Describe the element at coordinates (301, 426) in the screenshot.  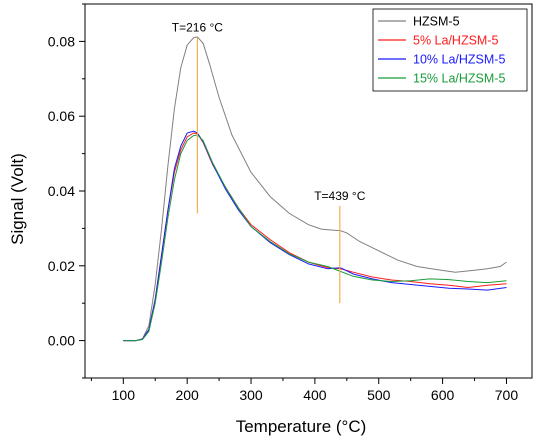
I see `x-axis-title: Temperature (°C)` at that location.